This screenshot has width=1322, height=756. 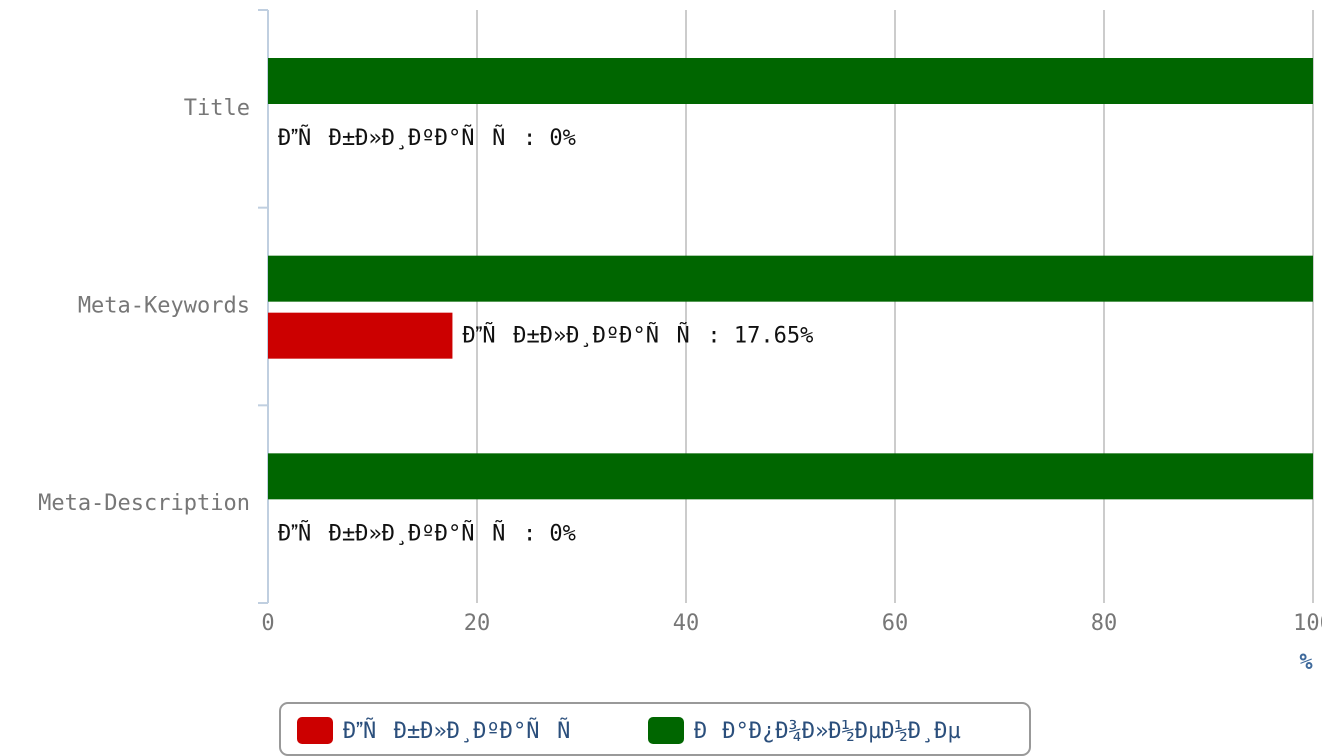 I want to click on legend-label: ÐÑÐ±Ð»Ð¸ÐºÐ°ÑÑ, so click(x=465, y=730).